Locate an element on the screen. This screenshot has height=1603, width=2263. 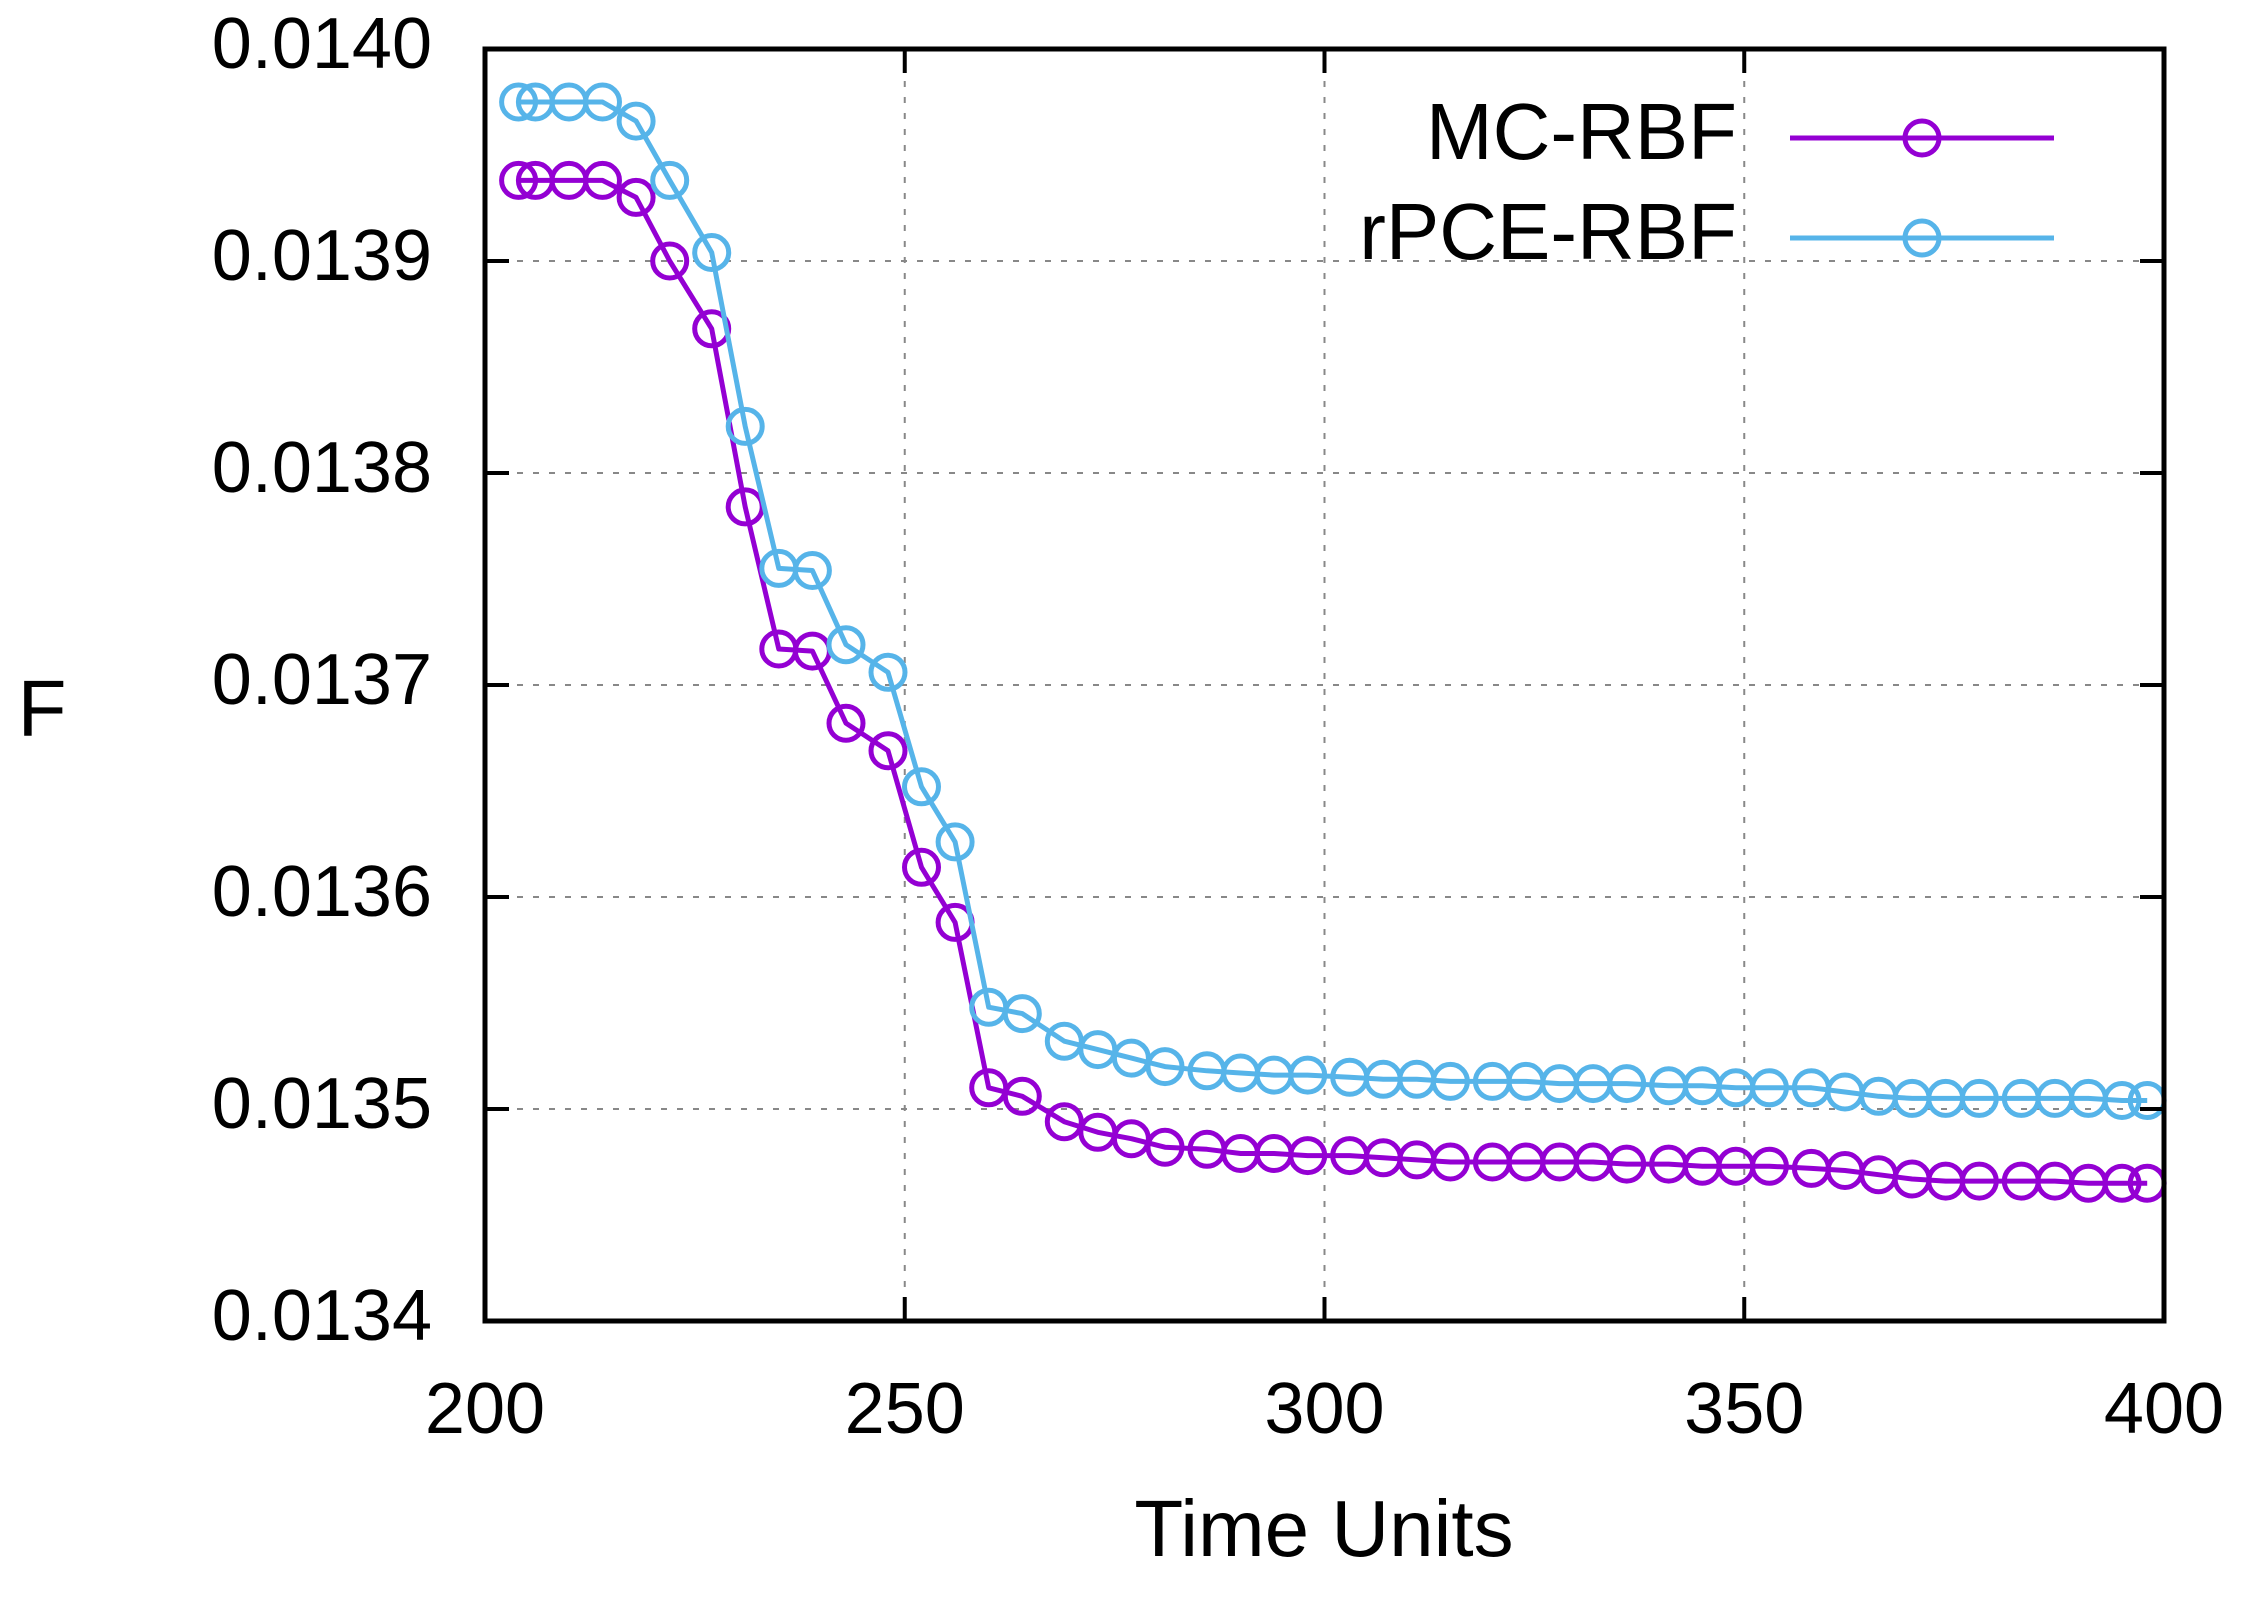
y-tick-label: 0.0138 is located at coordinates (322, 468).